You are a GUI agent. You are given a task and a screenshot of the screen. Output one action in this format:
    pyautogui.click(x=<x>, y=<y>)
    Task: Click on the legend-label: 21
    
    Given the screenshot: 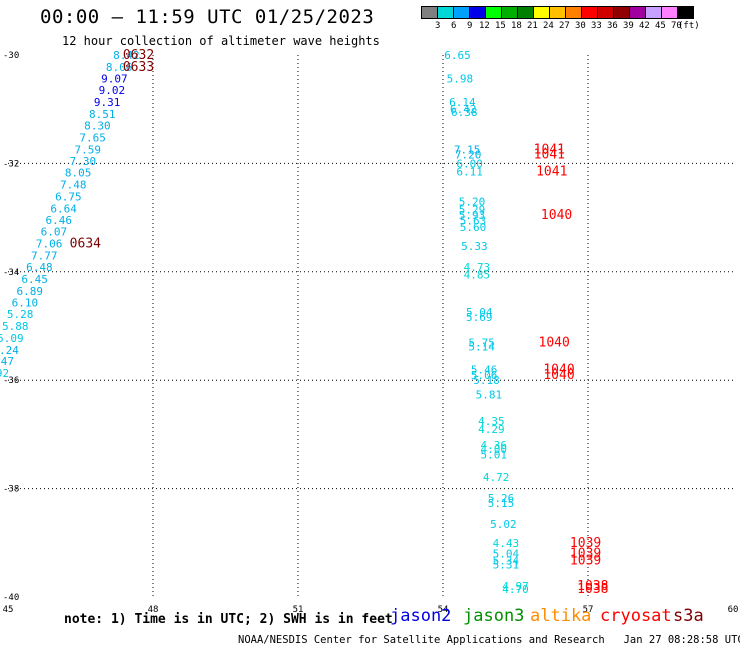 What is the action you would take?
    pyautogui.click(x=532, y=26)
    